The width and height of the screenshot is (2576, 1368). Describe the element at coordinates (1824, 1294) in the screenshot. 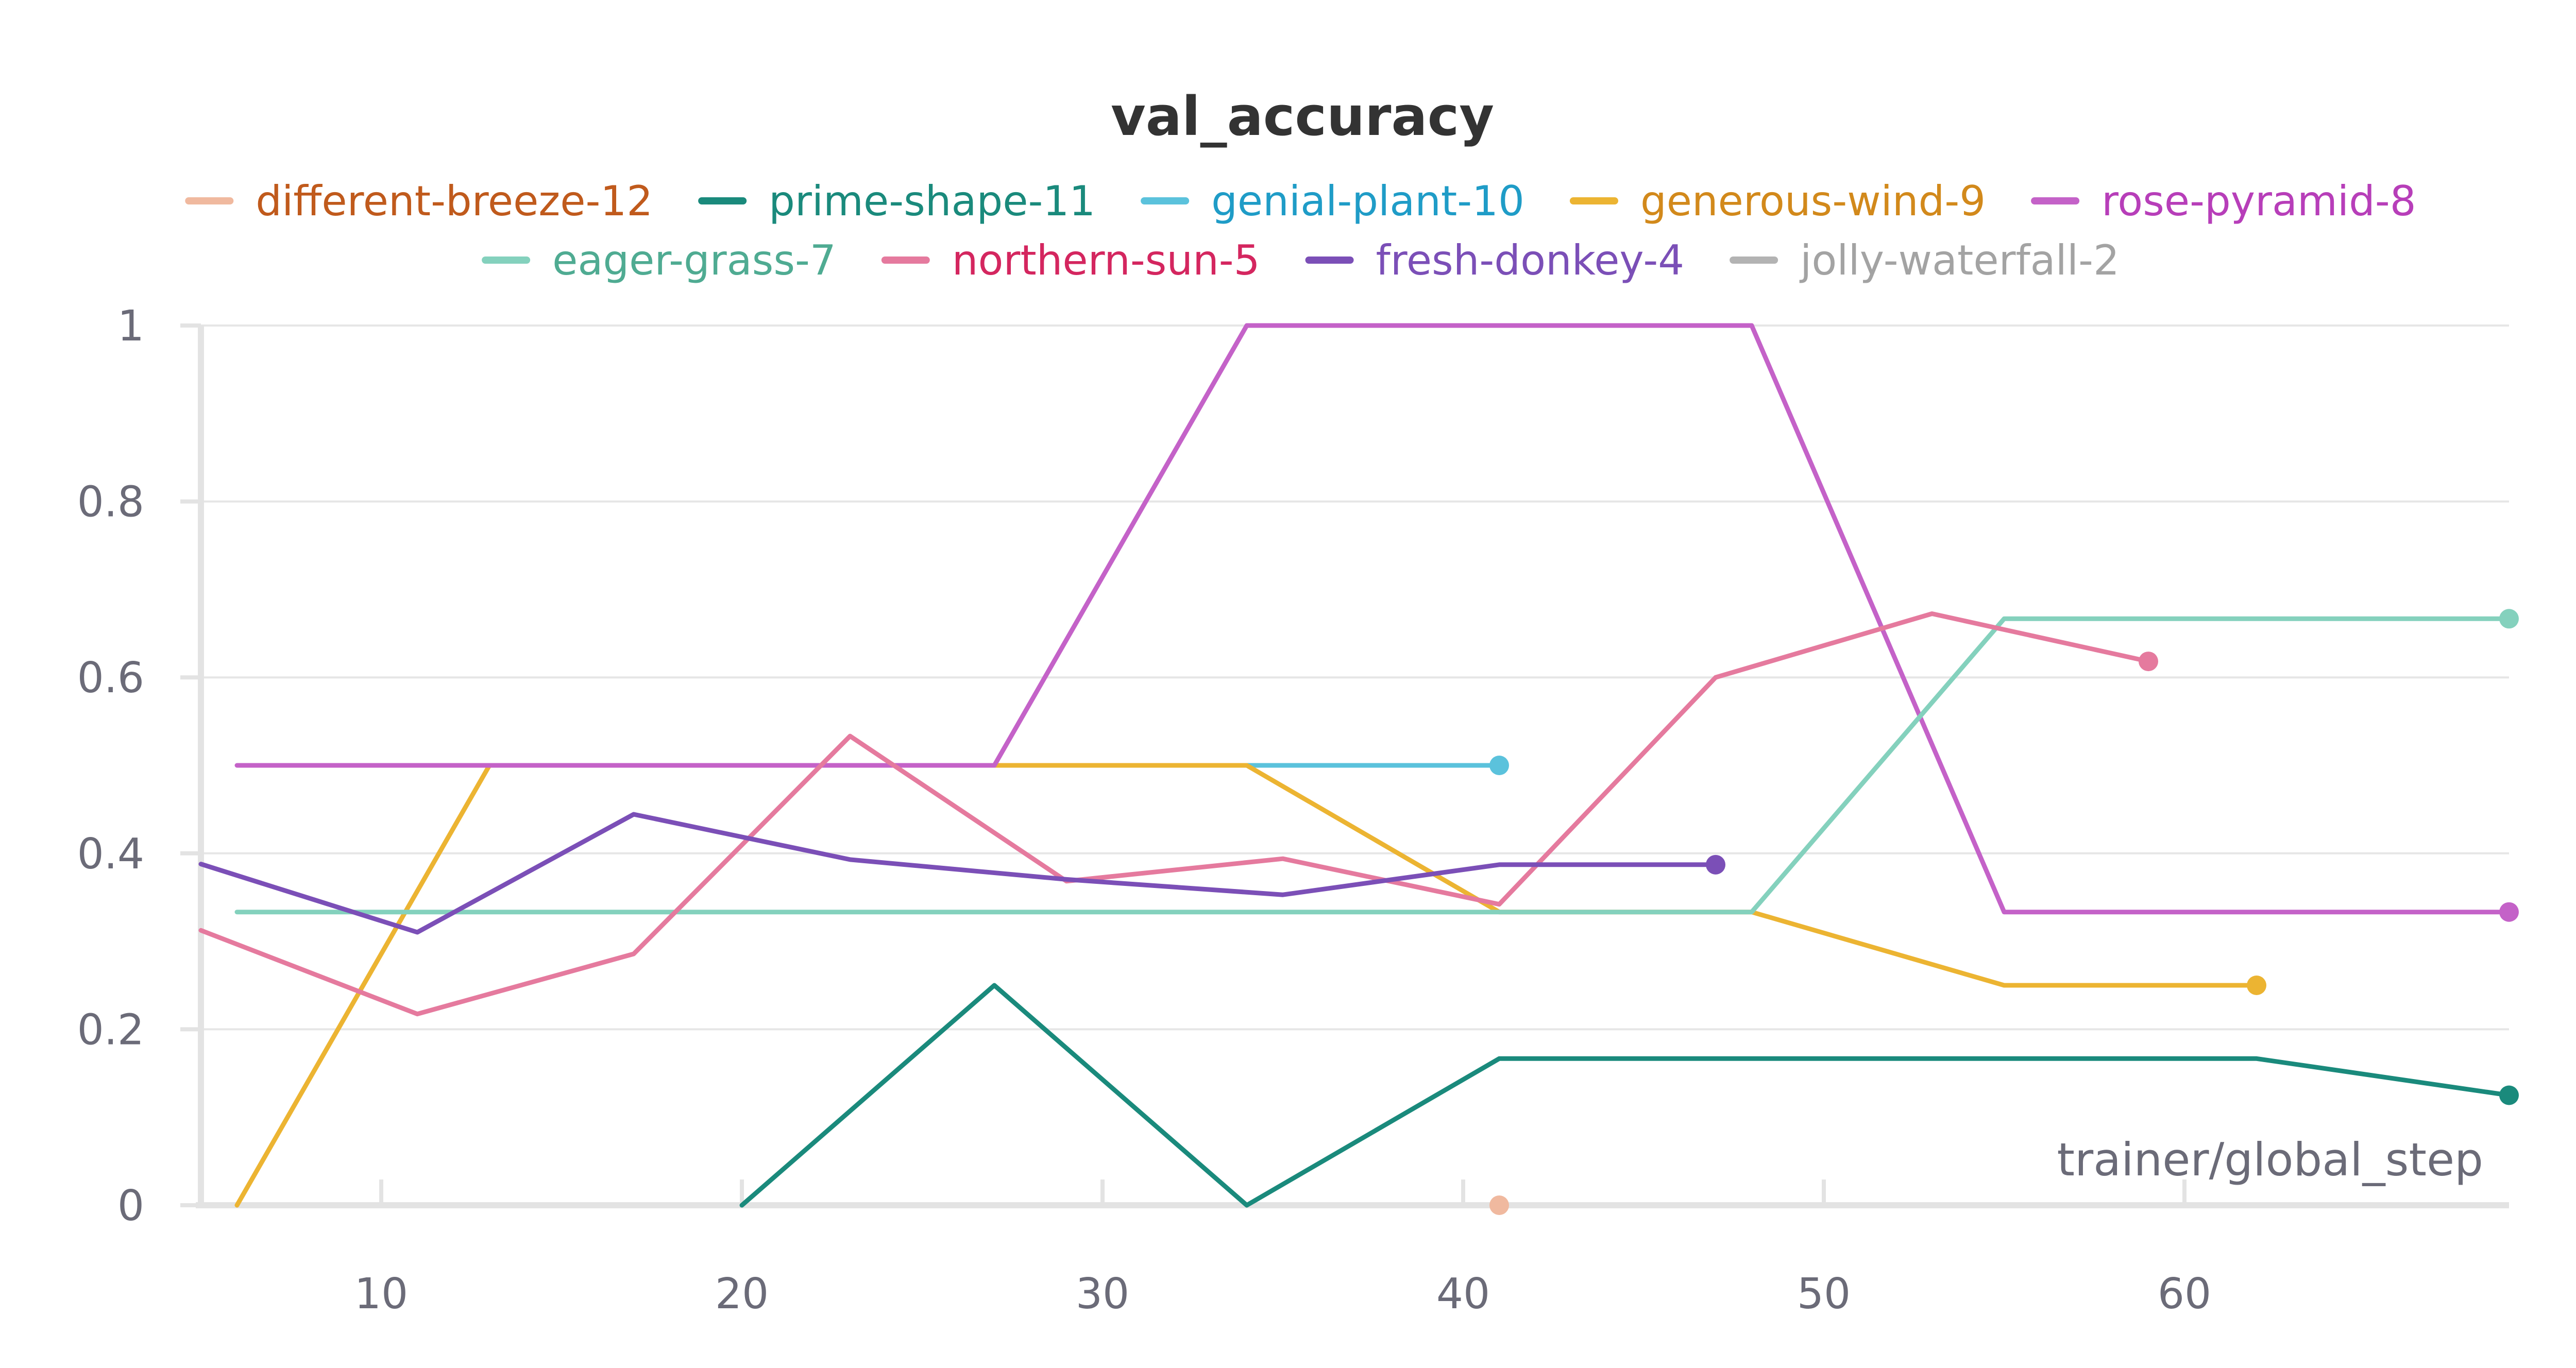

I see `x-tick-label: 50` at that location.